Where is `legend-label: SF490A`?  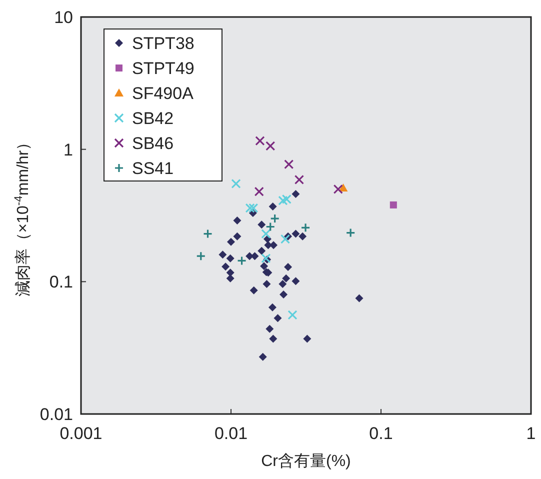
legend-label: SF490A is located at coordinates (163, 93).